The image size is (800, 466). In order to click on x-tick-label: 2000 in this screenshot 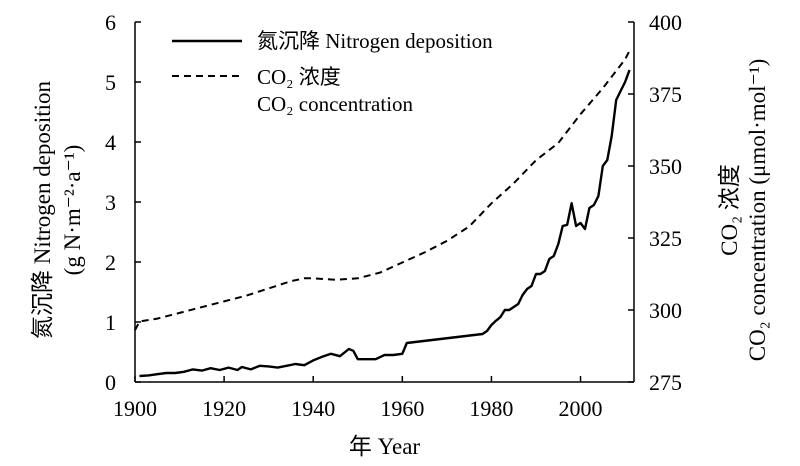, I will do `click(581, 408)`.